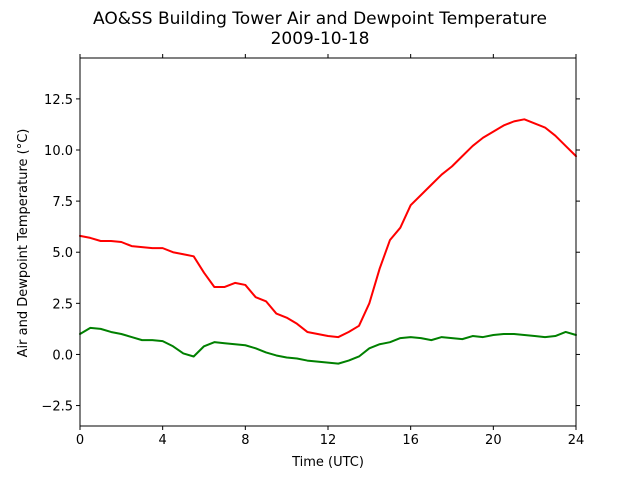 This screenshot has width=640, height=480. I want to click on x-tick-label: 24, so click(576, 440).